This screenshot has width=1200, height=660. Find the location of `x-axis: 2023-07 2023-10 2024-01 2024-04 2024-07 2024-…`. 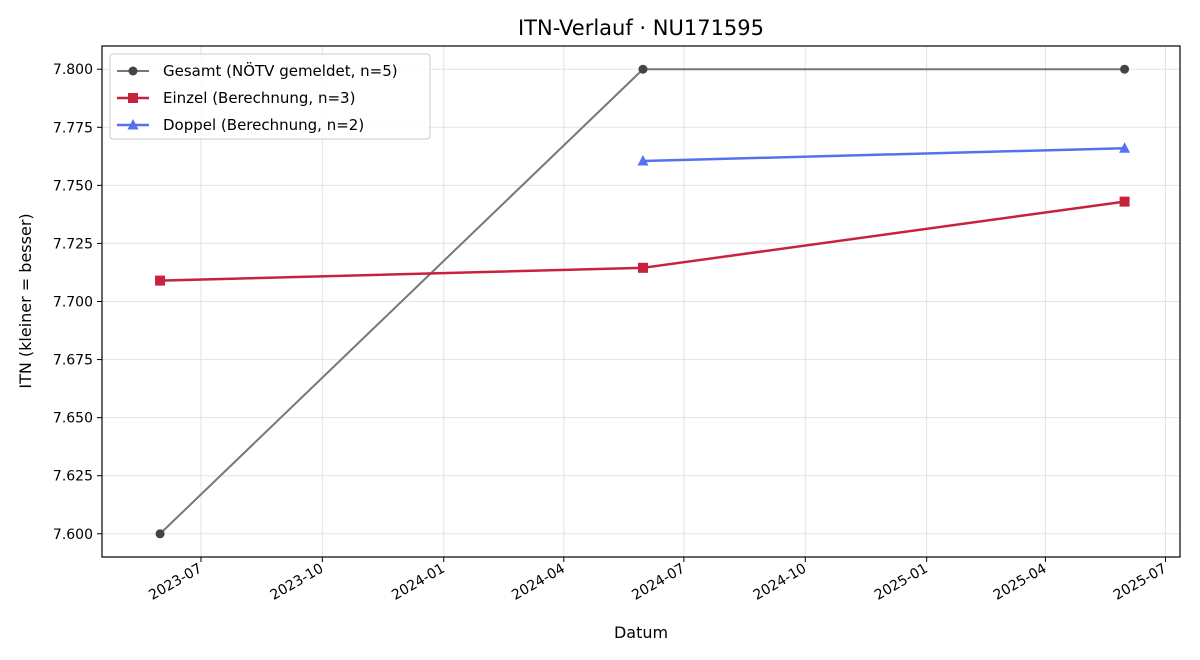

x-axis: 2023-07 2023-10 2024-01 2024-04 2024-07 2024-… is located at coordinates (657, 580).